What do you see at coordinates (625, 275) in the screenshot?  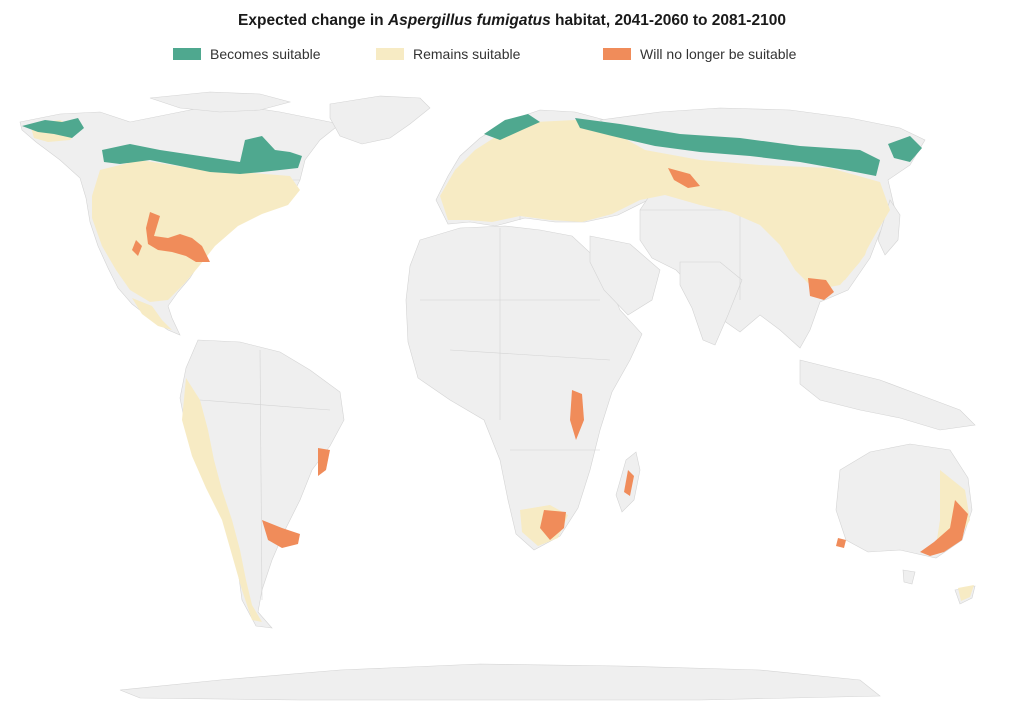 I see `arabian-peninsula` at bounding box center [625, 275].